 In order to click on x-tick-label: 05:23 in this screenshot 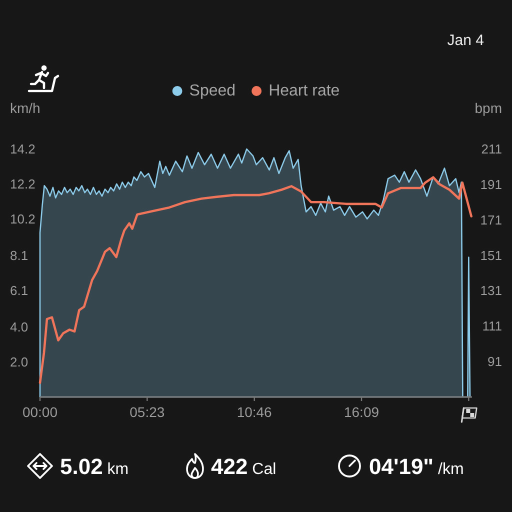, I will do `click(147, 412)`.